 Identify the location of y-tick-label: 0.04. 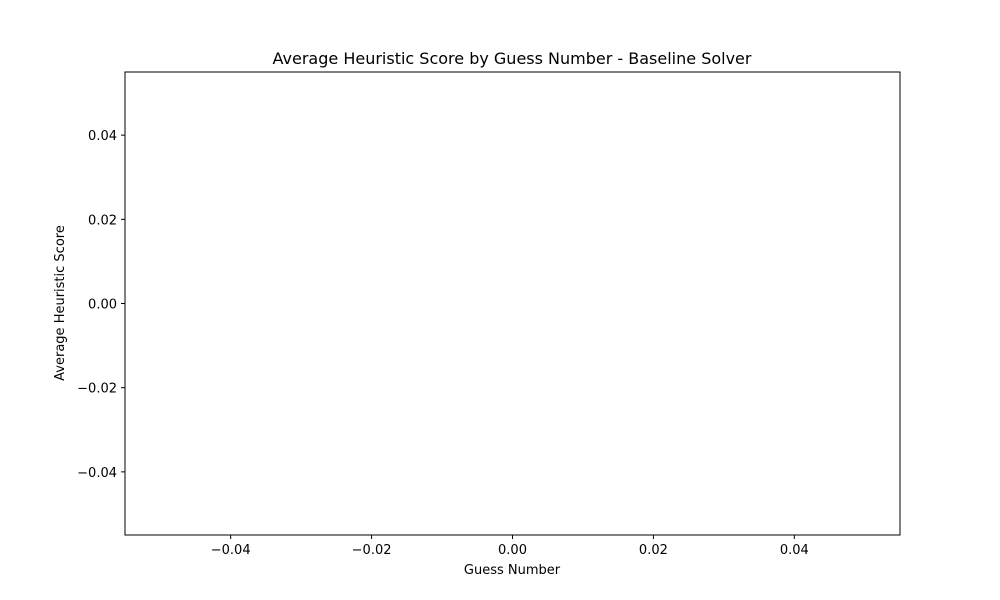
(102, 136).